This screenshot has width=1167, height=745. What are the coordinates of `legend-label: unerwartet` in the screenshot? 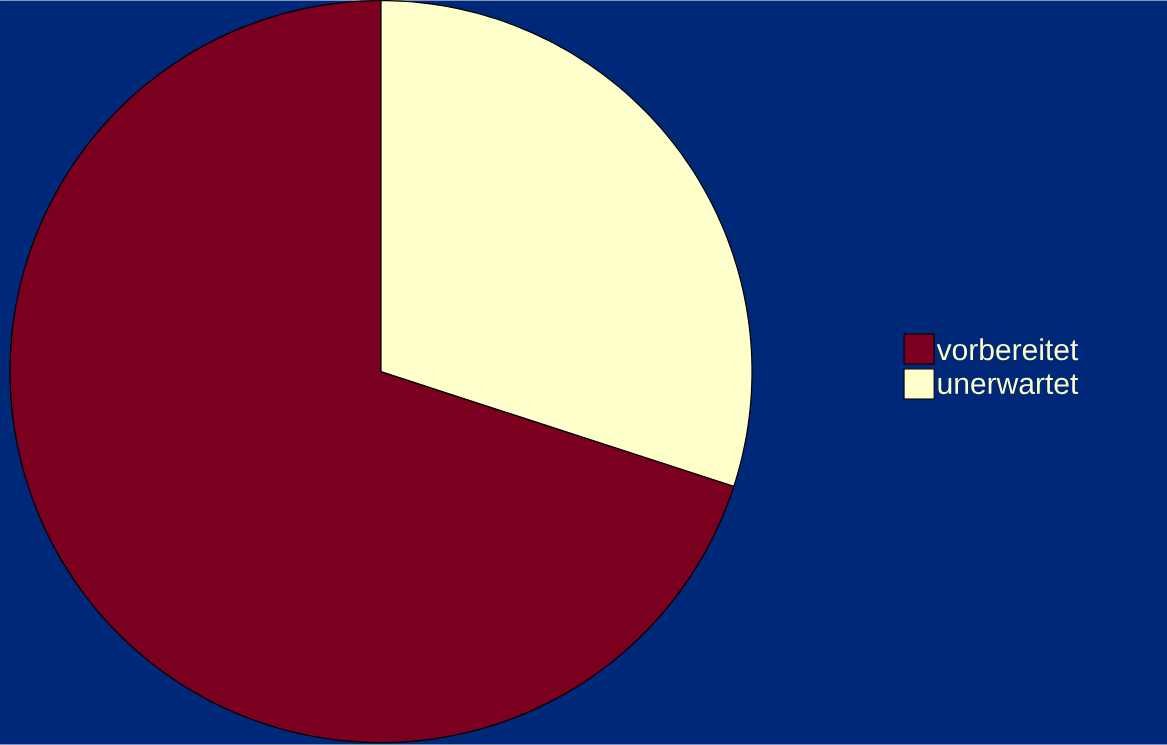 It's located at (1008, 384).